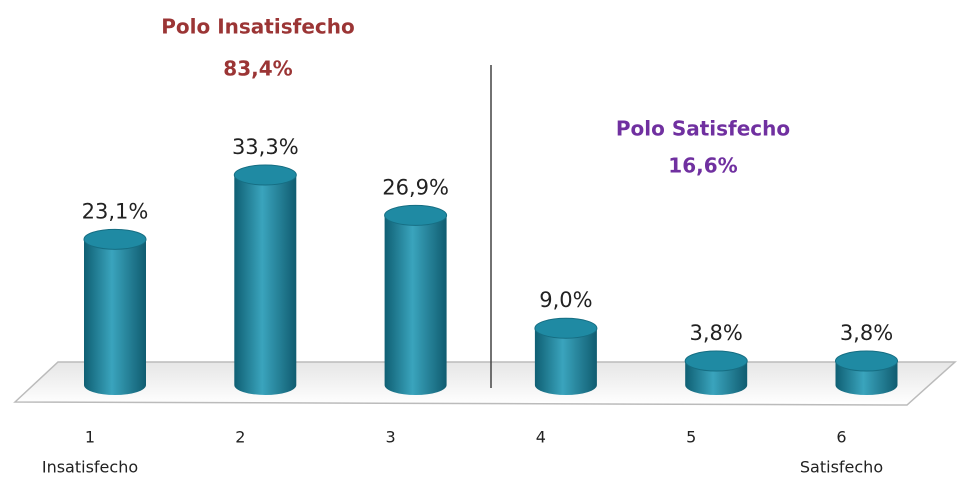  Describe the element at coordinates (90, 467) in the screenshot. I see `x-tick-sublabel: Insatisfecho` at that location.